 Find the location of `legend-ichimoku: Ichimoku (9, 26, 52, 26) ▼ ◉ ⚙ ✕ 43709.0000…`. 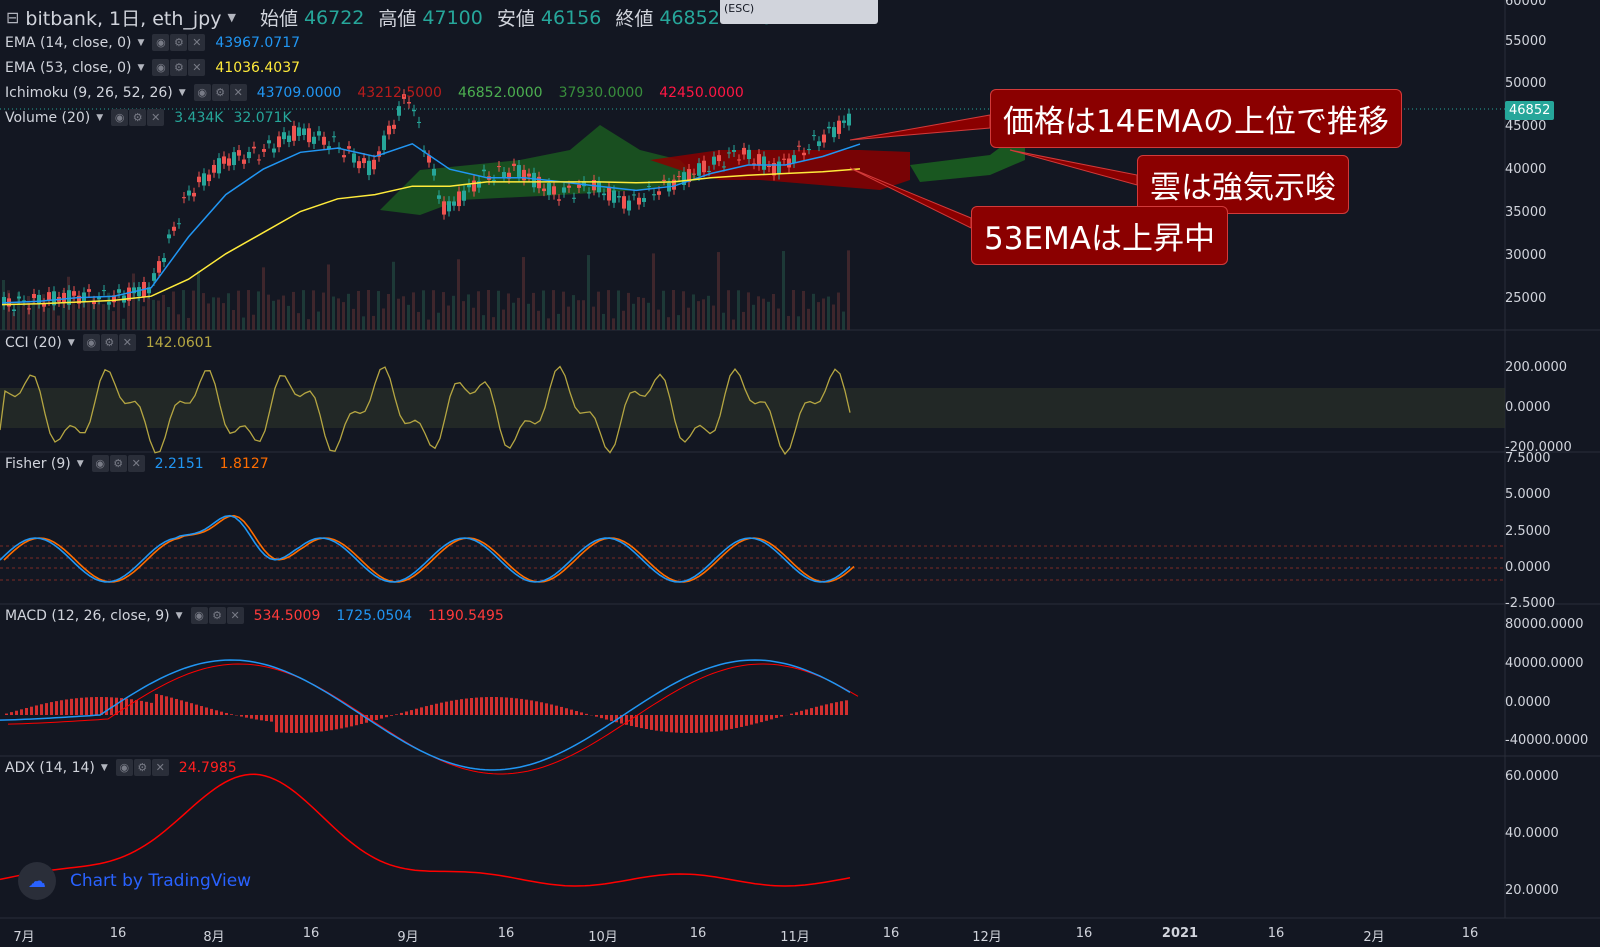

legend-ichimoku: Ichimoku (9, 26, 52, 26) ▼ ◉ ⚙ ✕ 43709.0000… is located at coordinates (380, 92).